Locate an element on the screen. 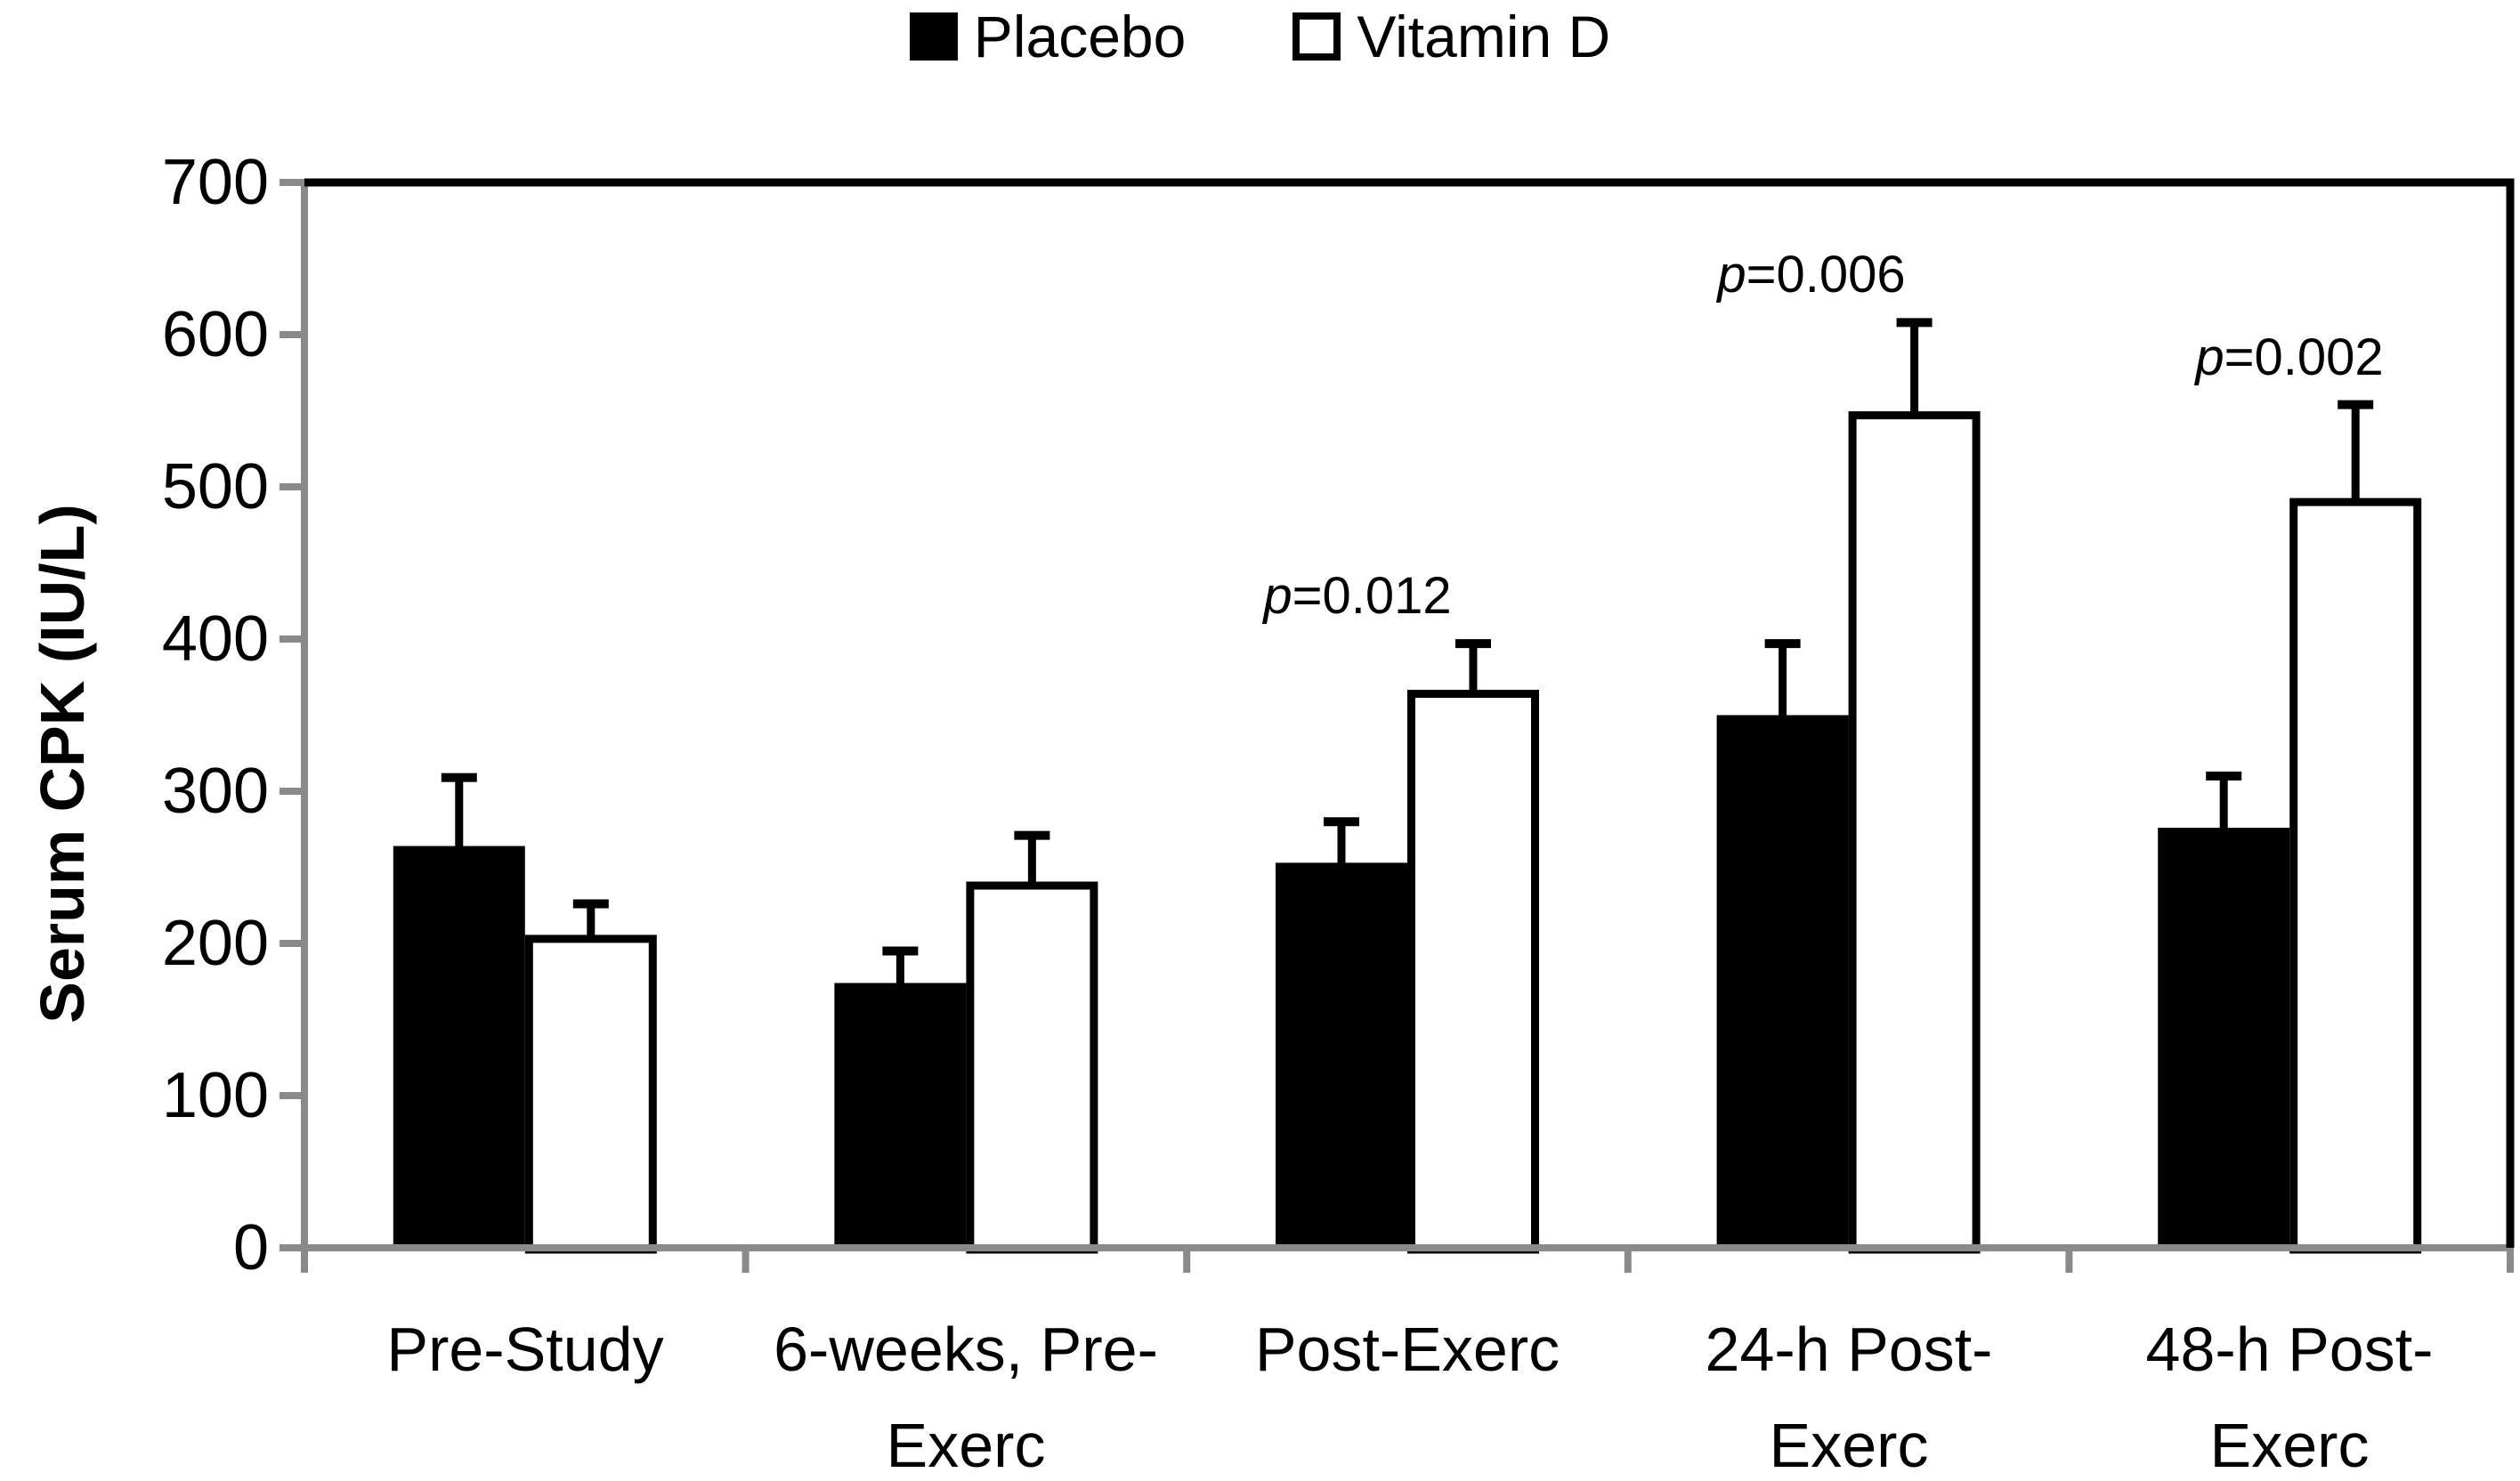 Image resolution: width=2520 pixels, height=1481 pixels. legend-item-placebo: Placebo is located at coordinates (1048, 36).